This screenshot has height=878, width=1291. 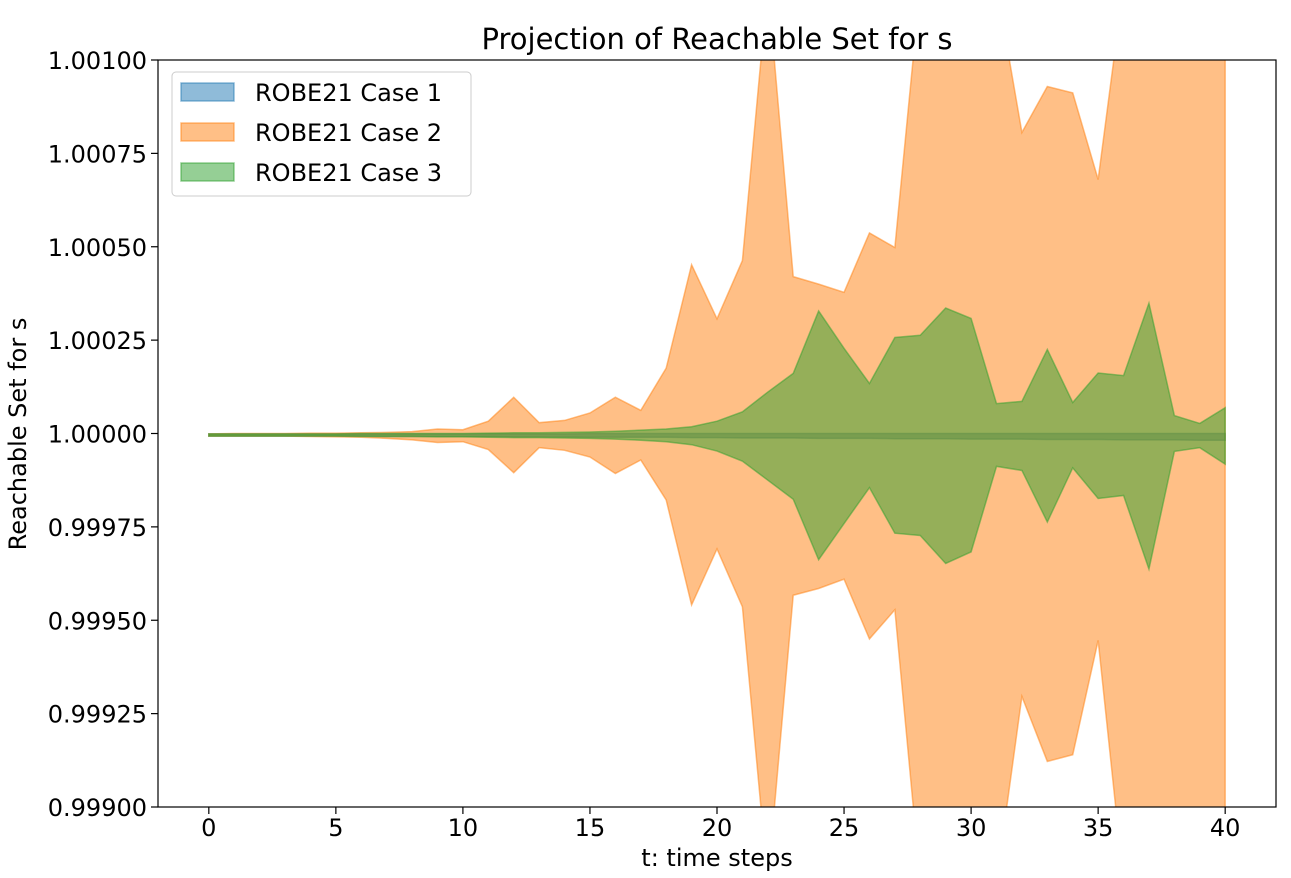 What do you see at coordinates (971, 828) in the screenshot?
I see `x-tick-label: 30` at bounding box center [971, 828].